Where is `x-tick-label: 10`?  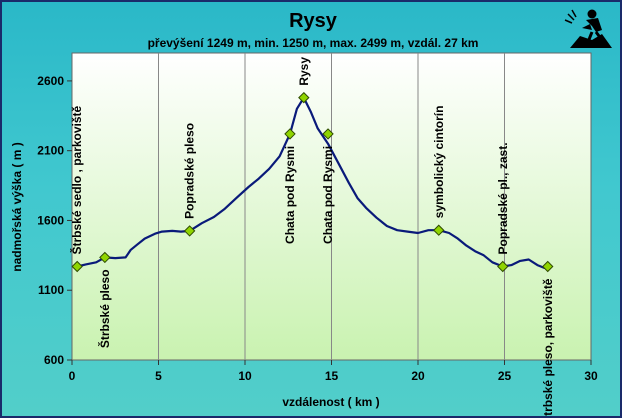 x-tick-label: 10 is located at coordinates (245, 376).